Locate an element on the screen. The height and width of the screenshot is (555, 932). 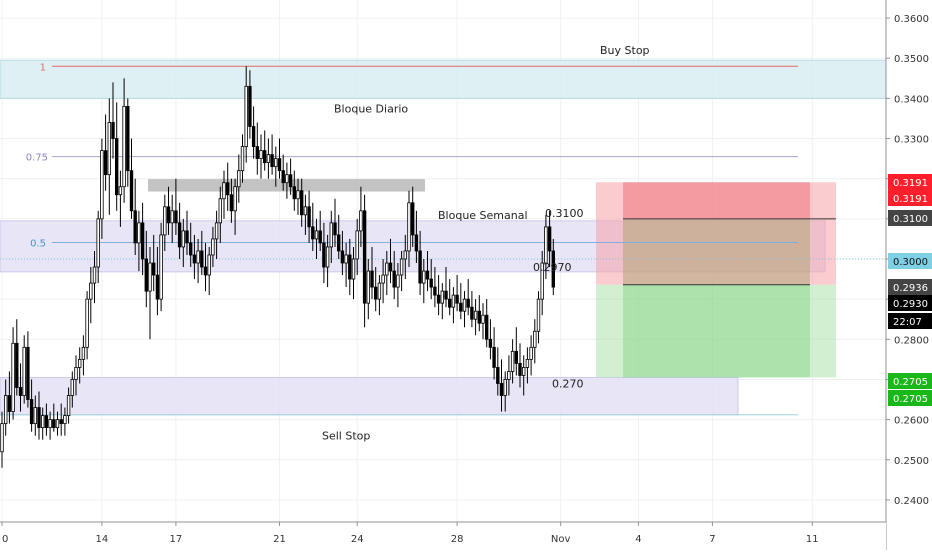
y-axis-tick-label: 0.3600 is located at coordinates (911, 19).